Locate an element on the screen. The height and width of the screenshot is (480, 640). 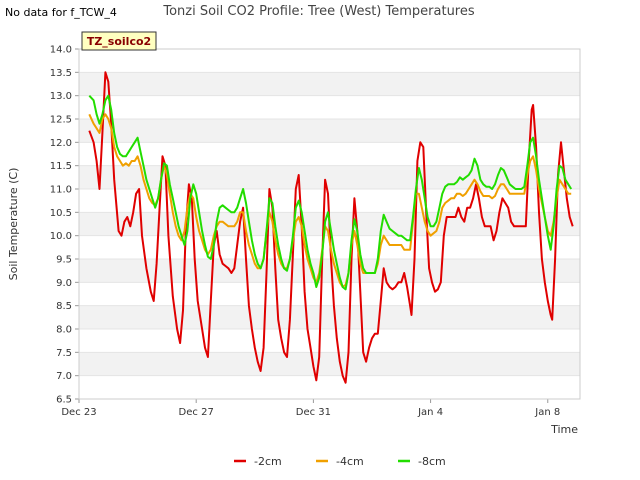
legend: -2cm -4cm -8cm is located at coordinates (340, 461).